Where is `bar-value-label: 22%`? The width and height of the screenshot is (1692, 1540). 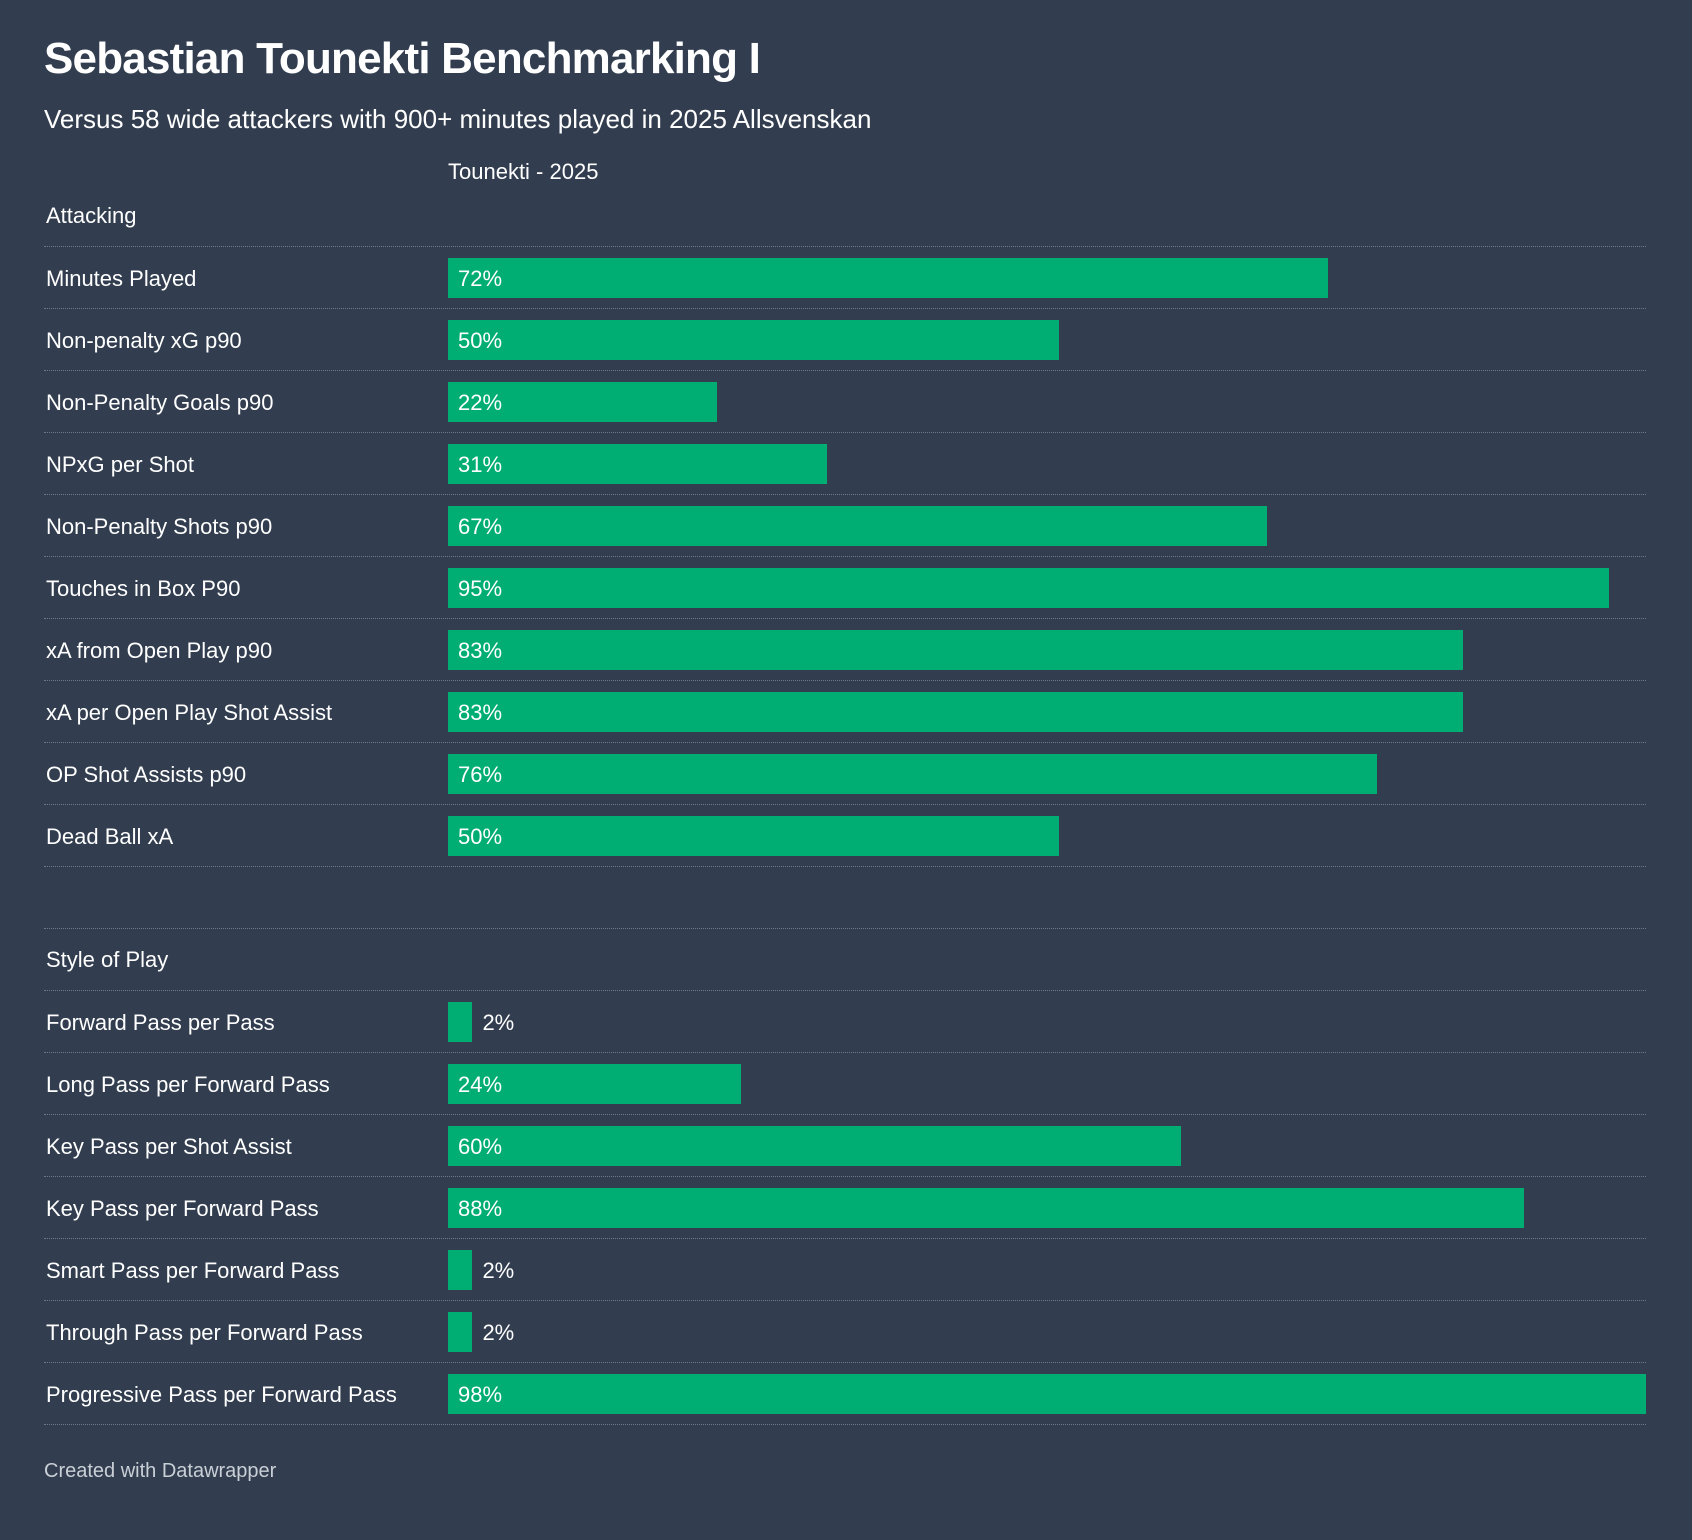 bar-value-label: 22% is located at coordinates (480, 402).